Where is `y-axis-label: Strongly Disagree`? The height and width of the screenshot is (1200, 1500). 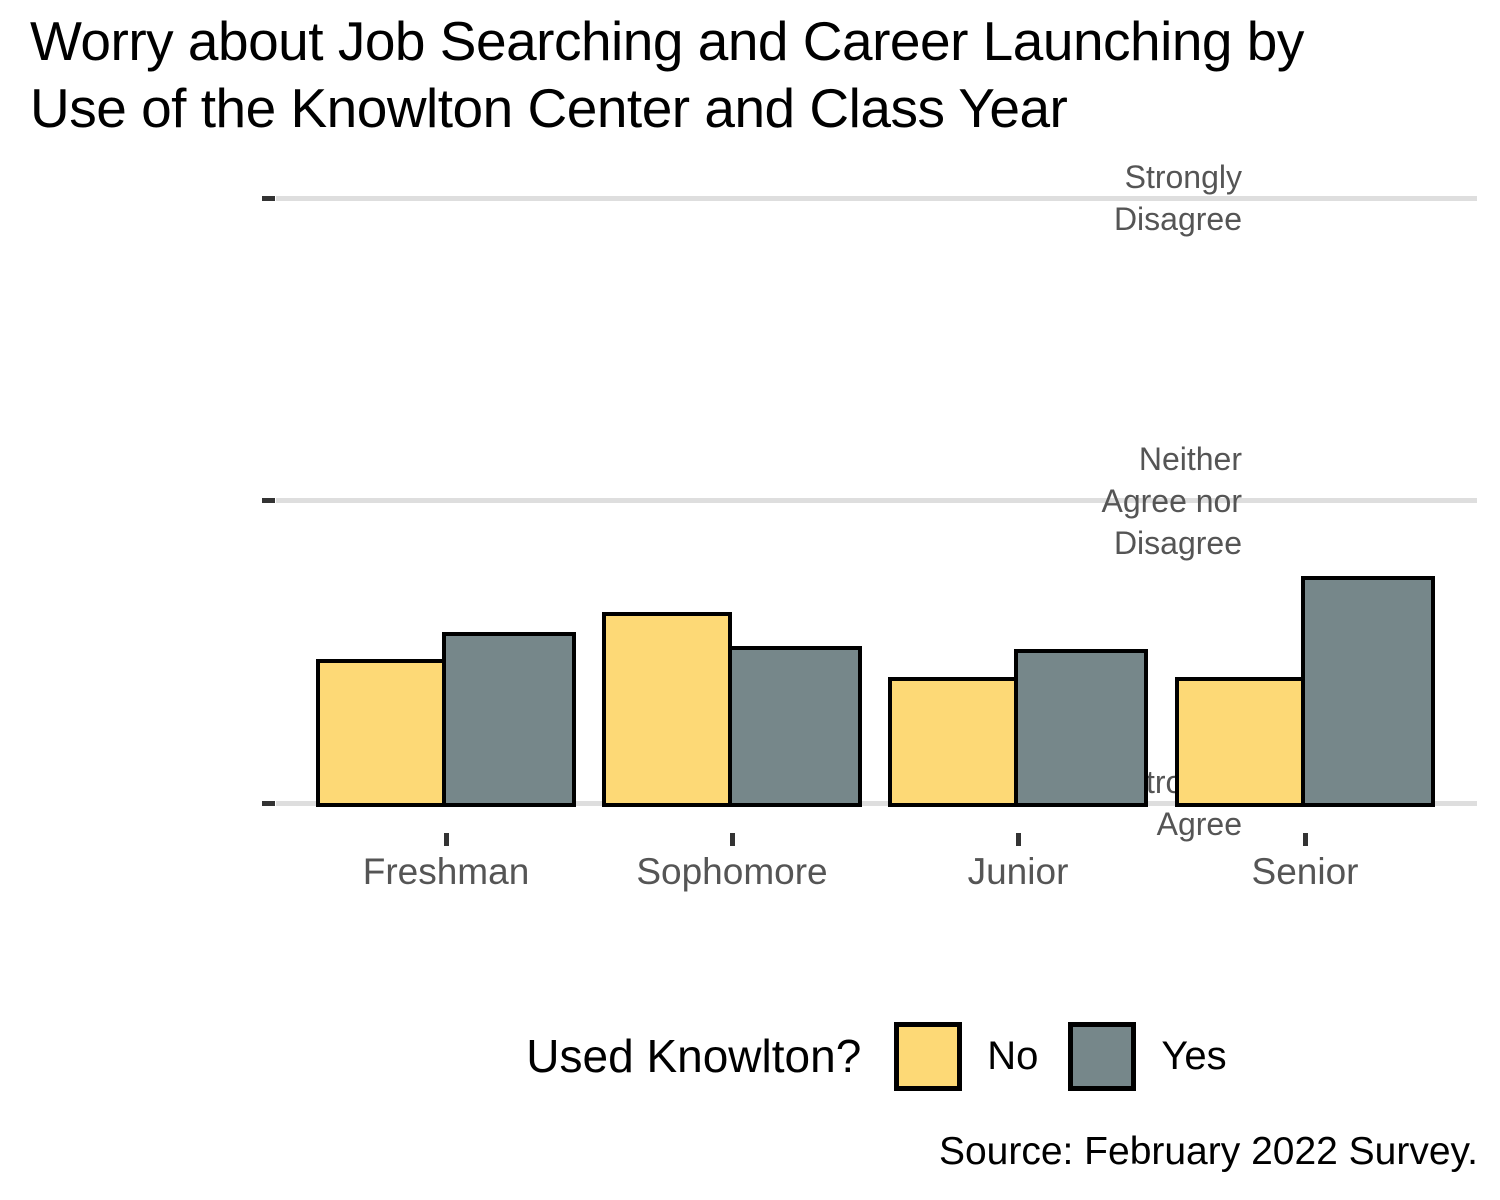 y-axis-label: Strongly Disagree is located at coordinates (1178, 198).